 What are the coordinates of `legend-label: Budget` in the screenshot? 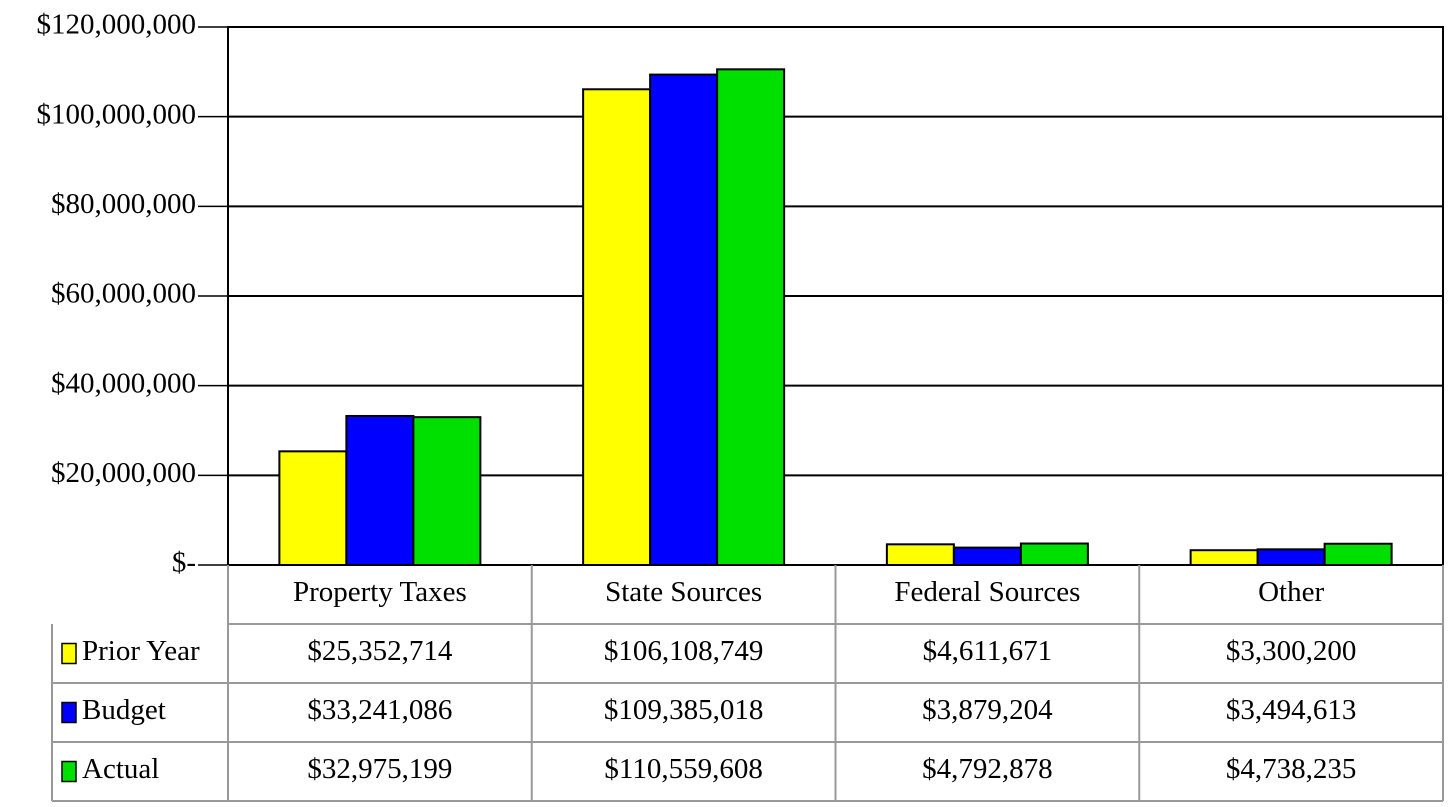 It's located at (124, 710).